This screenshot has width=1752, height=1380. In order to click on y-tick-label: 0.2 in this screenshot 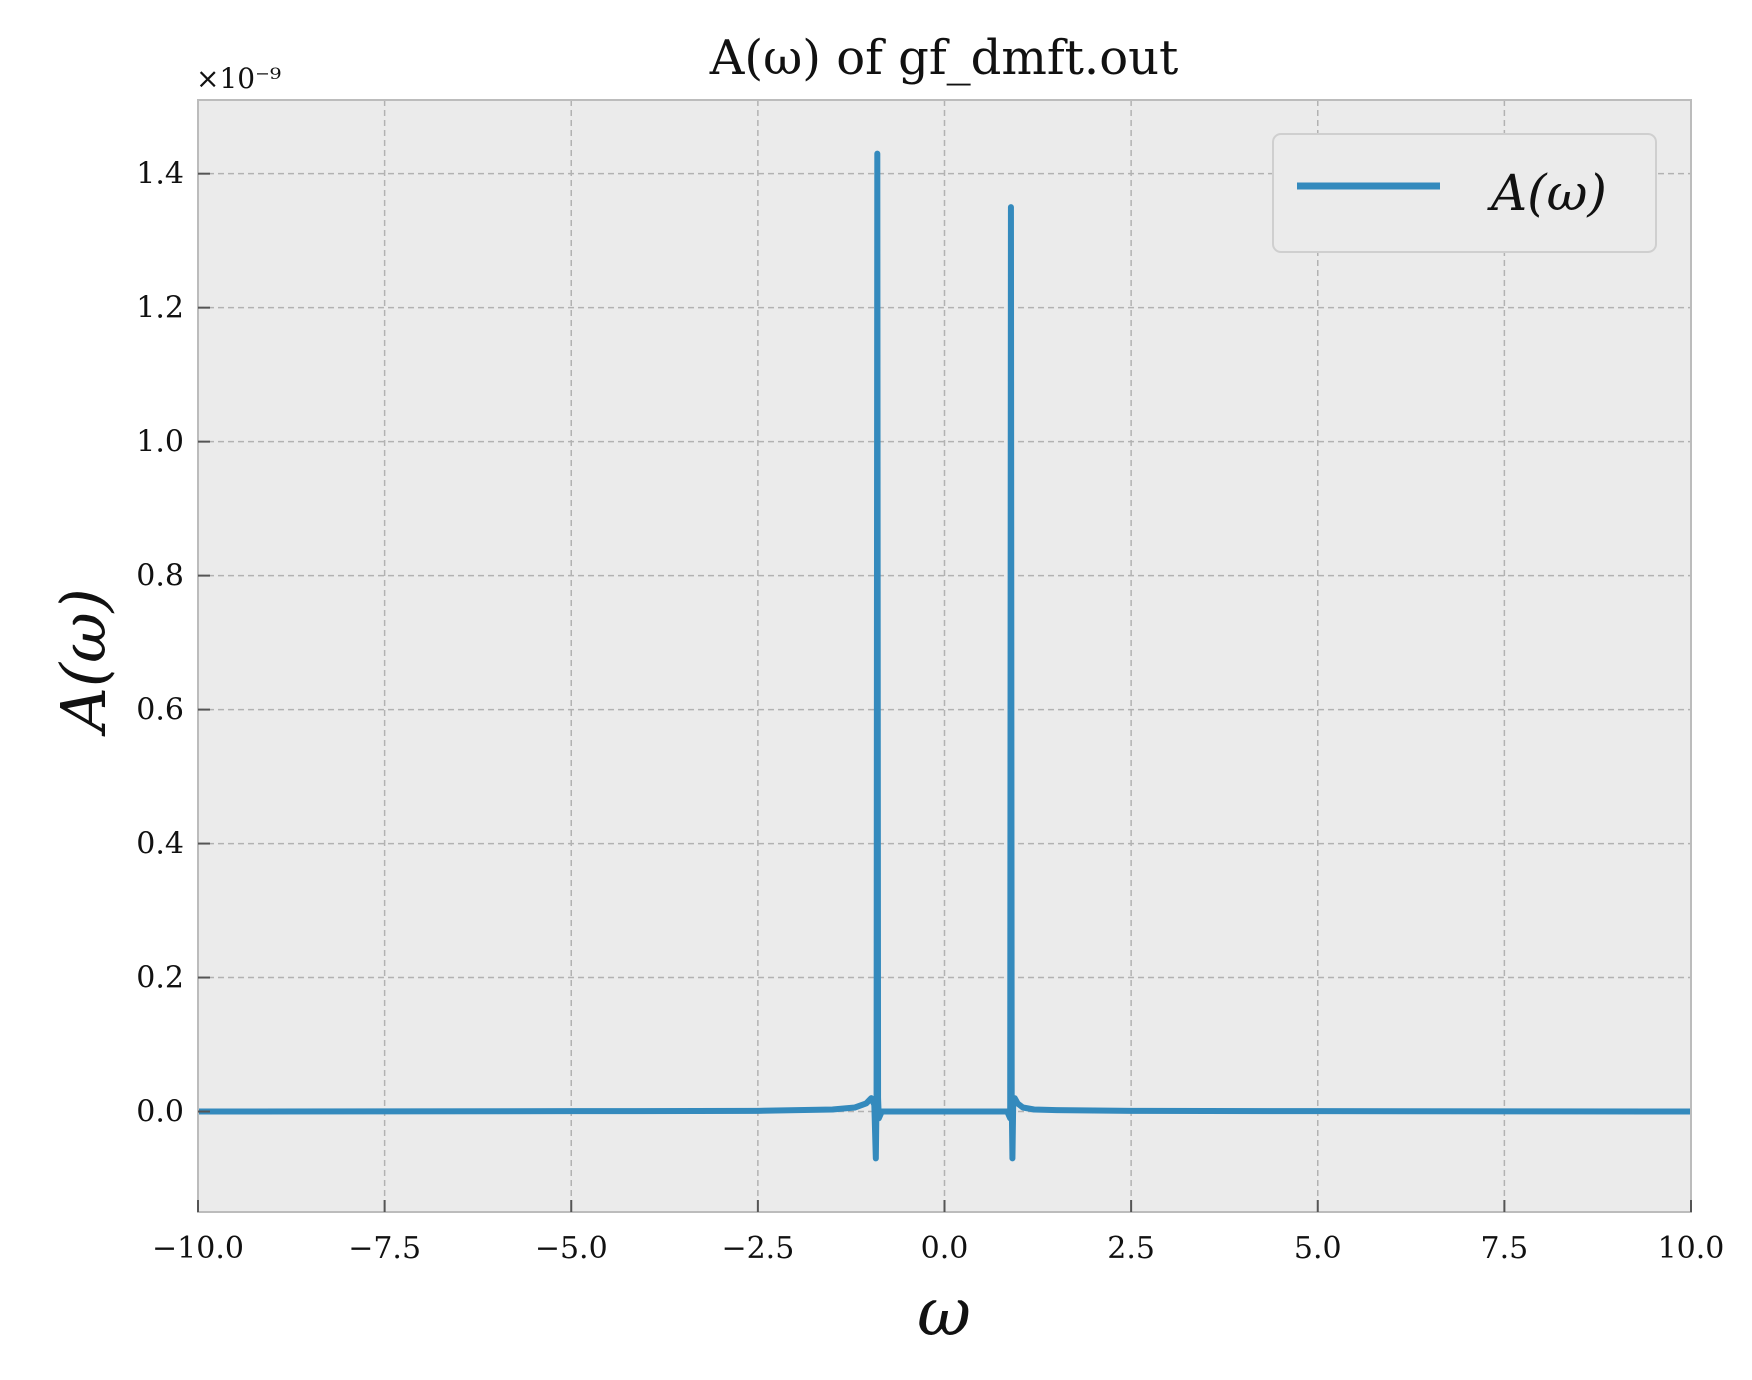, I will do `click(160, 978)`.